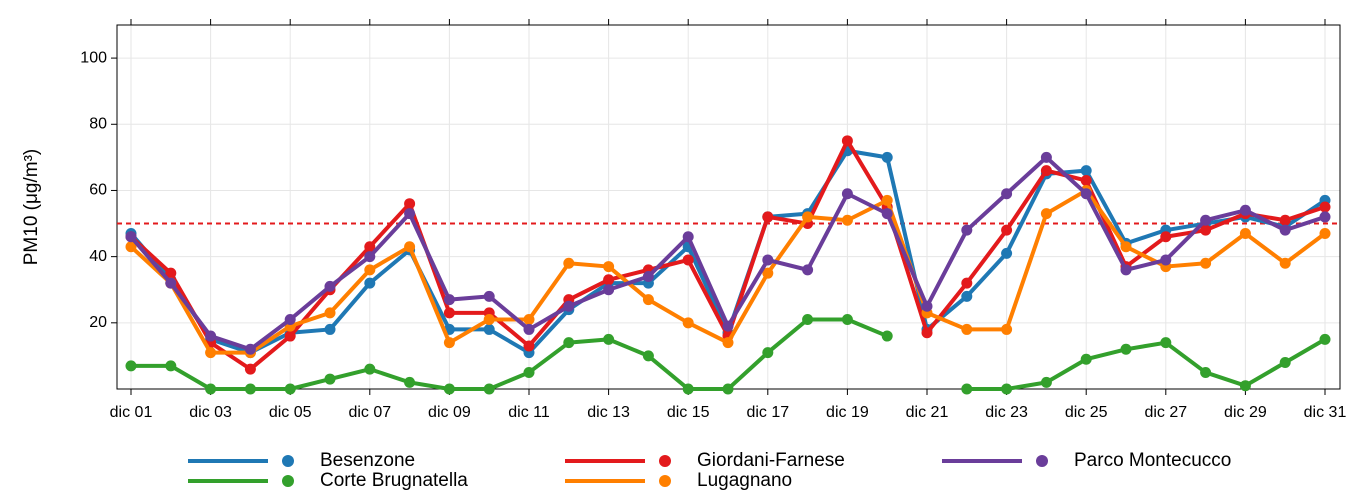  What do you see at coordinates (1245, 412) in the screenshot?
I see `x-tick-label: dic 29` at bounding box center [1245, 412].